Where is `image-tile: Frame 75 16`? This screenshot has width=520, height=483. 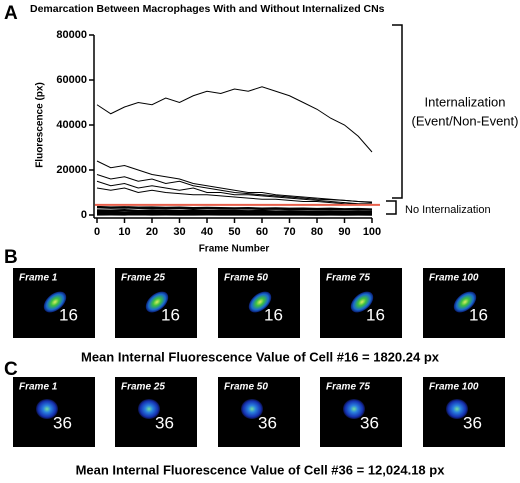 image-tile: Frame 75 16 is located at coordinates (361, 303).